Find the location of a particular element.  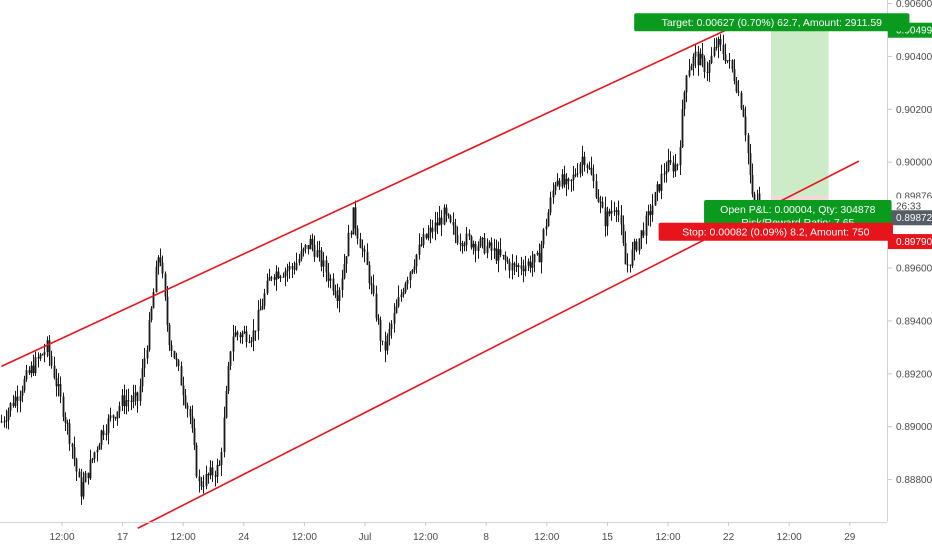

time-tick-label: 29 is located at coordinates (850, 537).